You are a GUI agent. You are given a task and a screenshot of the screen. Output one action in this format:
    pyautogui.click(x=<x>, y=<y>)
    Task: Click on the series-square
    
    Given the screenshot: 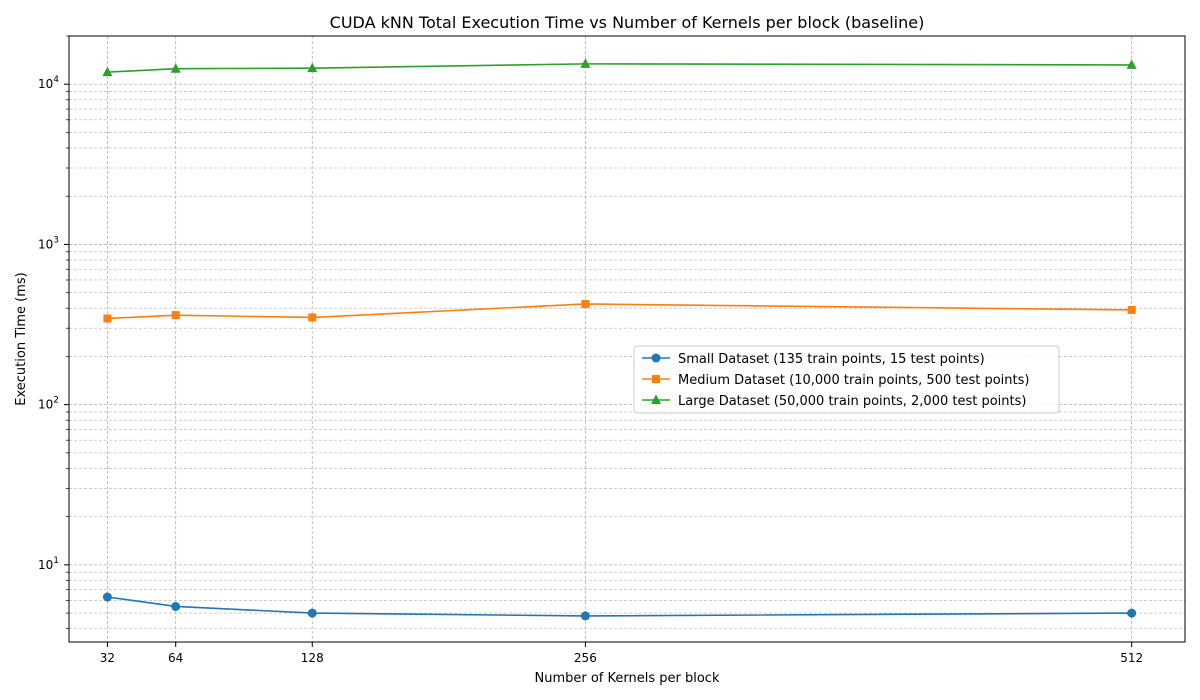 What is the action you would take?
    pyautogui.click(x=619, y=311)
    